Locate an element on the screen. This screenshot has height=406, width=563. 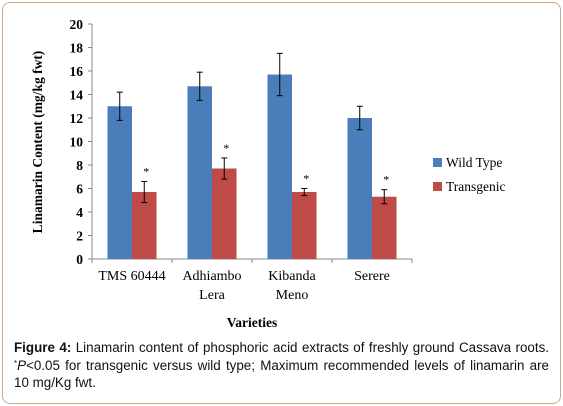
chart-legend: Wild Type Transgenic is located at coordinates (469, 174).